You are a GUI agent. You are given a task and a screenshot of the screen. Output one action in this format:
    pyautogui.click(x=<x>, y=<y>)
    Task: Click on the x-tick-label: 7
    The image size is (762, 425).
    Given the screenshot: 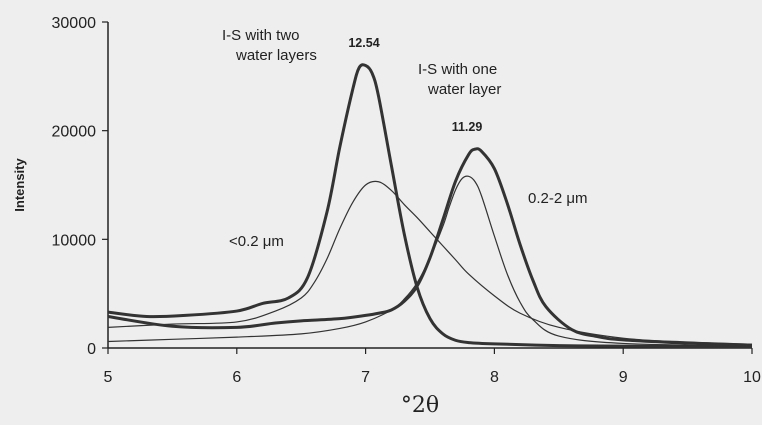 What is the action you would take?
    pyautogui.click(x=365, y=377)
    